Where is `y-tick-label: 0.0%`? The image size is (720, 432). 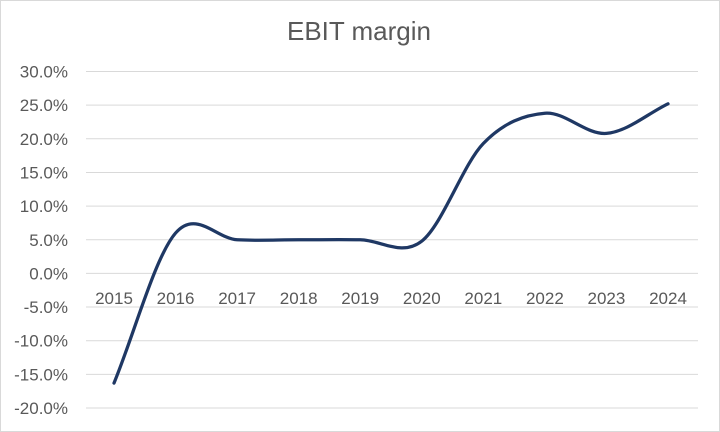 y-tick-label: 0.0% is located at coordinates (48, 273).